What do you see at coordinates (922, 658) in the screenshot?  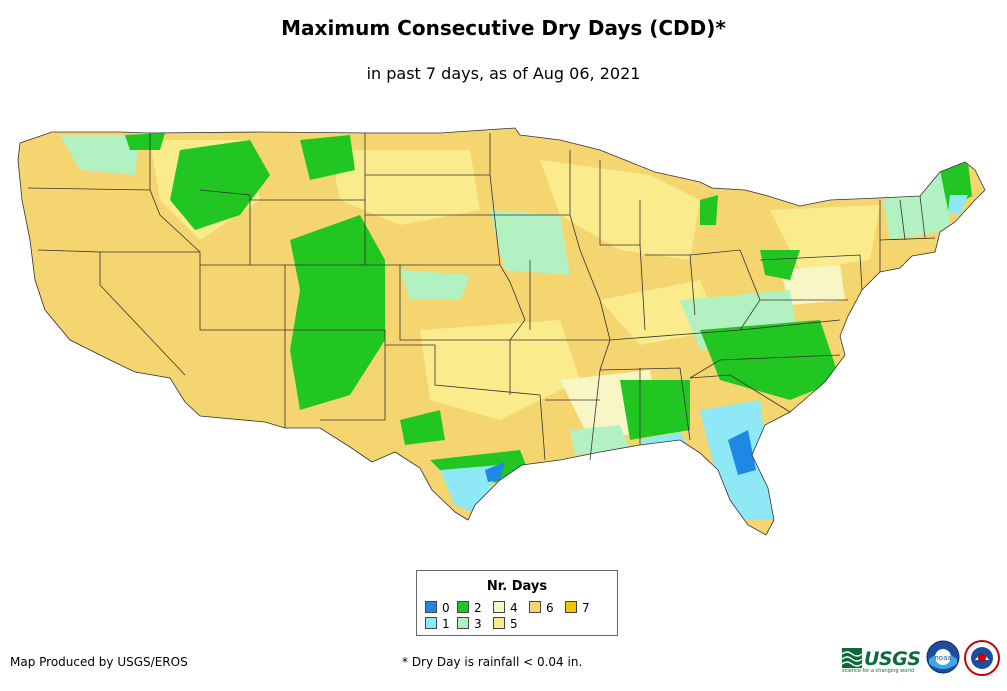 I see `agency-logos: USGS science for a changing world noaa` at bounding box center [922, 658].